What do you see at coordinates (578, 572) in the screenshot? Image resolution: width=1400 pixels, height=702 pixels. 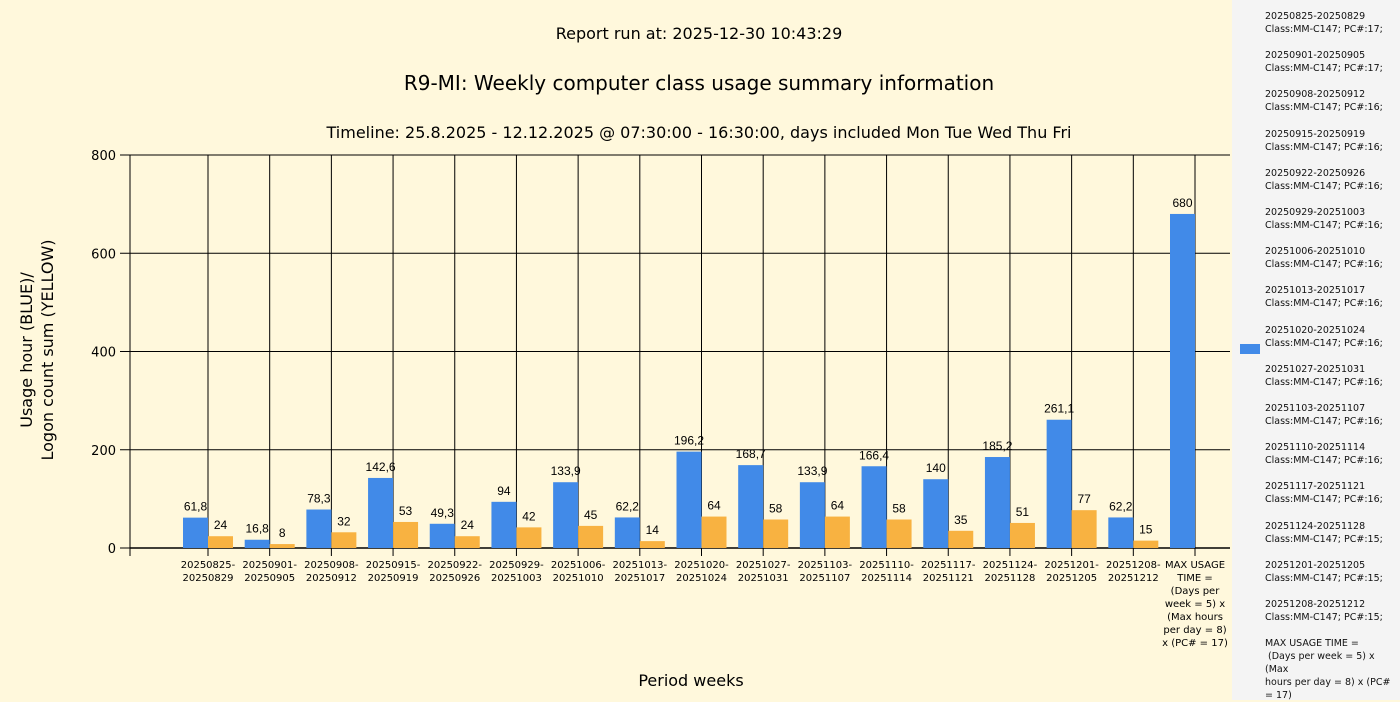 I see `x-tick-label: 20251006- 20251010` at bounding box center [578, 572].